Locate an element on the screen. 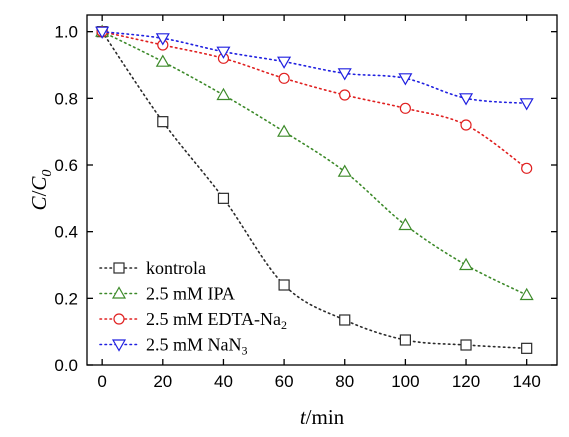  legend-entry: 2.5 mM EDTA-Na2 is located at coordinates (193, 320).